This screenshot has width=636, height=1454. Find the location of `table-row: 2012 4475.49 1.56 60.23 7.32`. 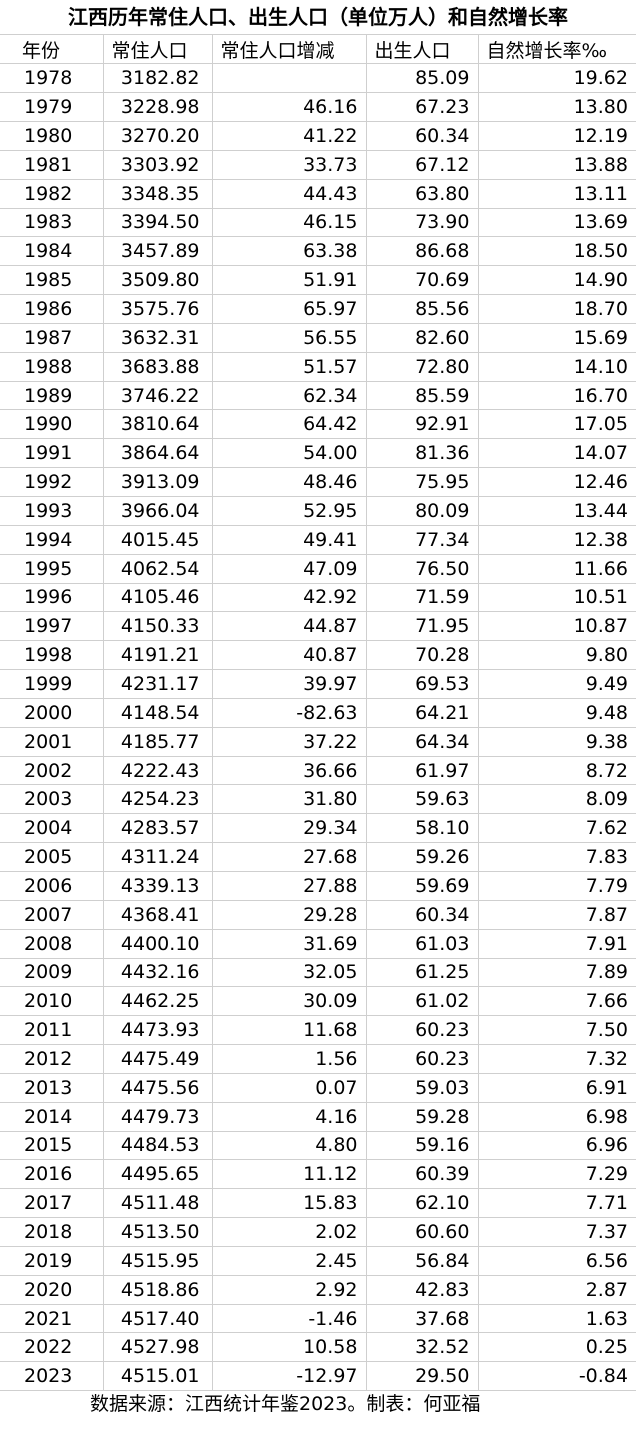

table-row: 2012 4475.49 1.56 60.23 7.32 is located at coordinates (318, 1059).